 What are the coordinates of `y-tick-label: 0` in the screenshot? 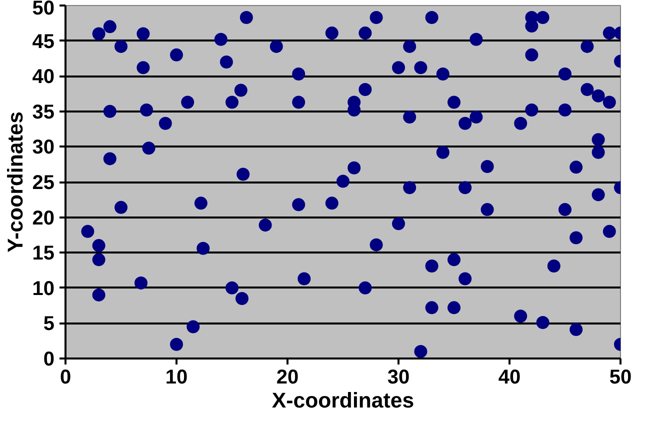 It's located at (48, 359).